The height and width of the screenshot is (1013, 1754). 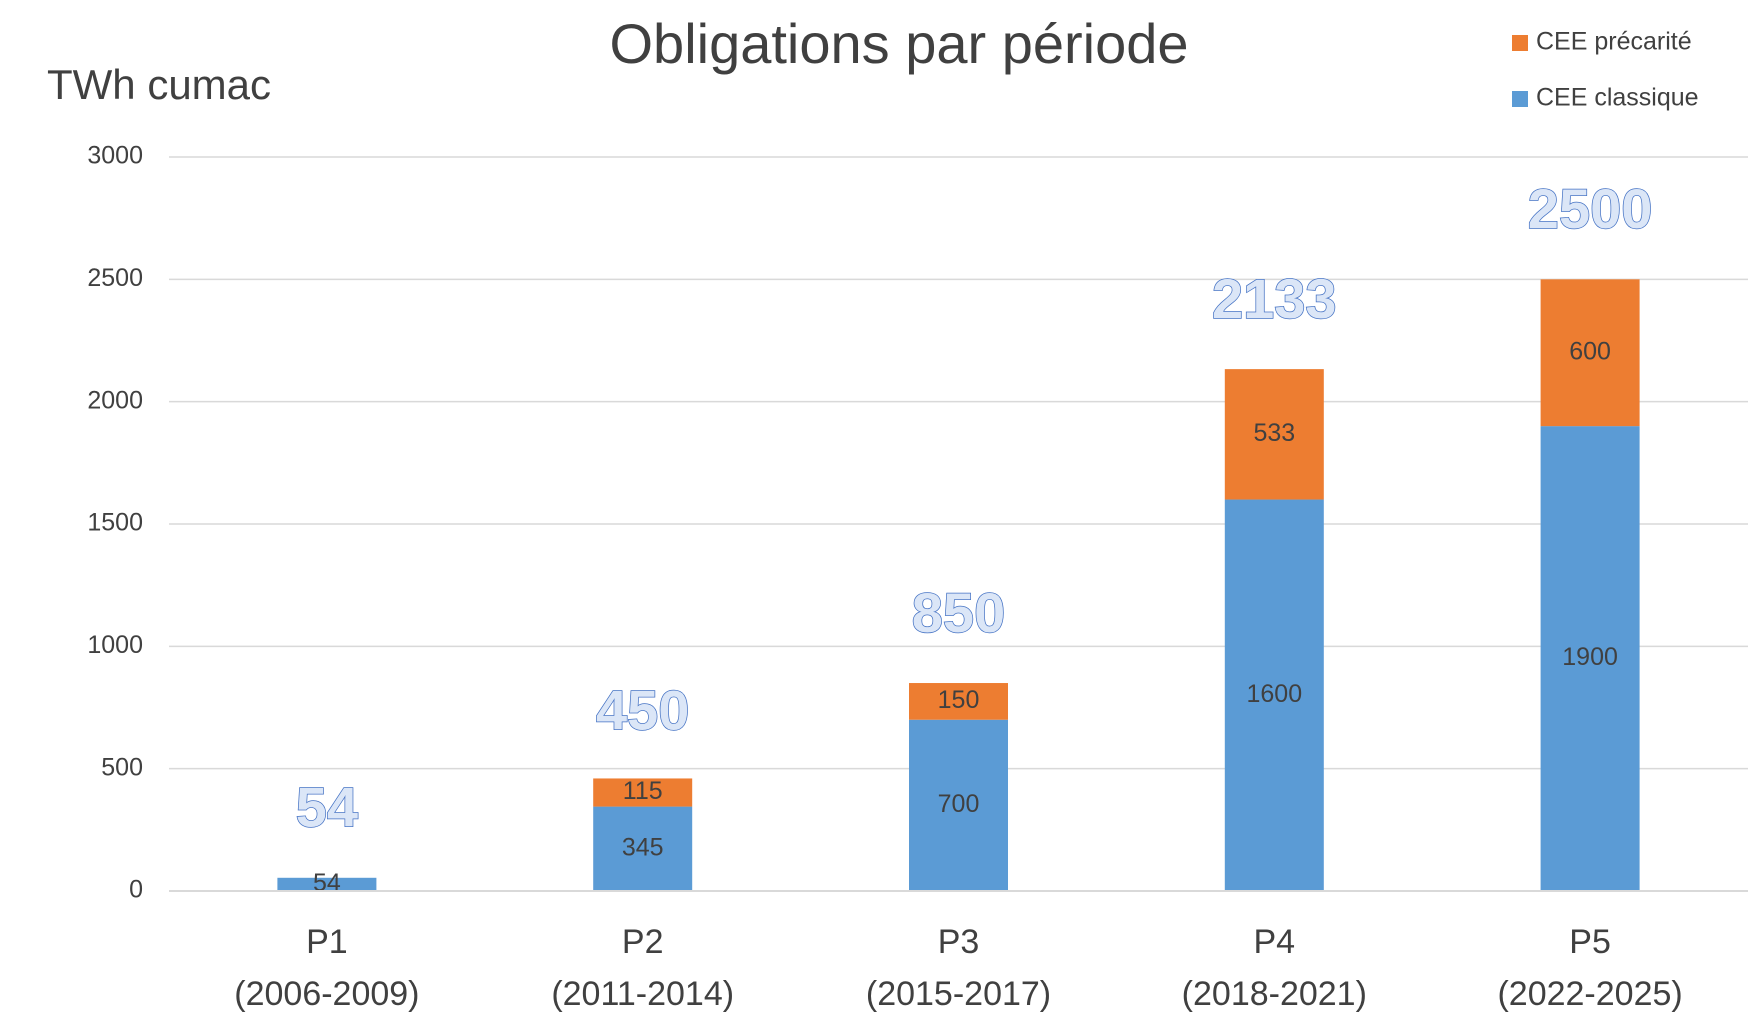 I want to click on total-label: 2133, so click(x=1274, y=298).